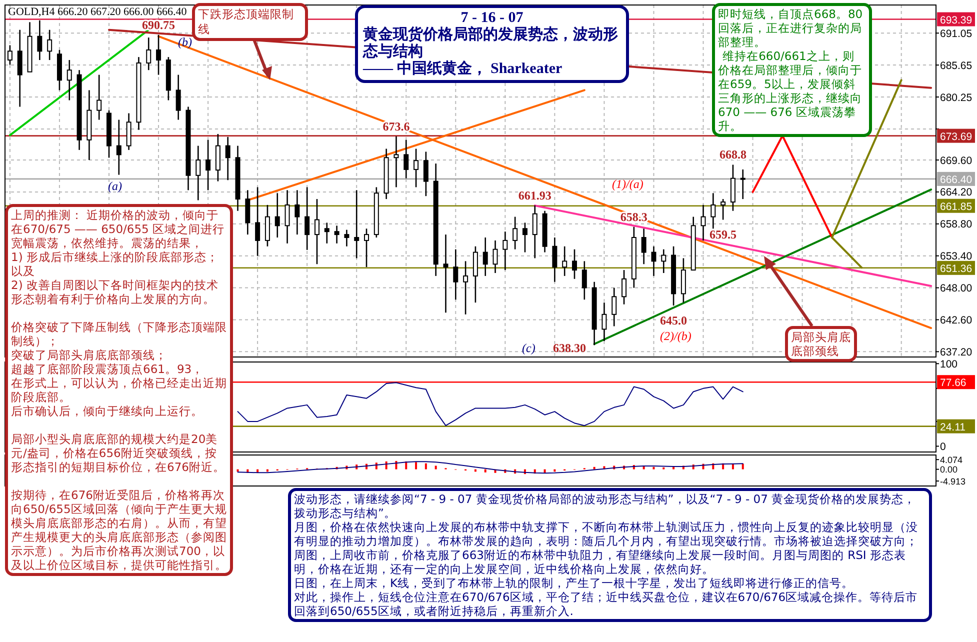 This screenshot has width=977, height=642. I want to click on y-tick-label: 664.20, so click(956, 192).